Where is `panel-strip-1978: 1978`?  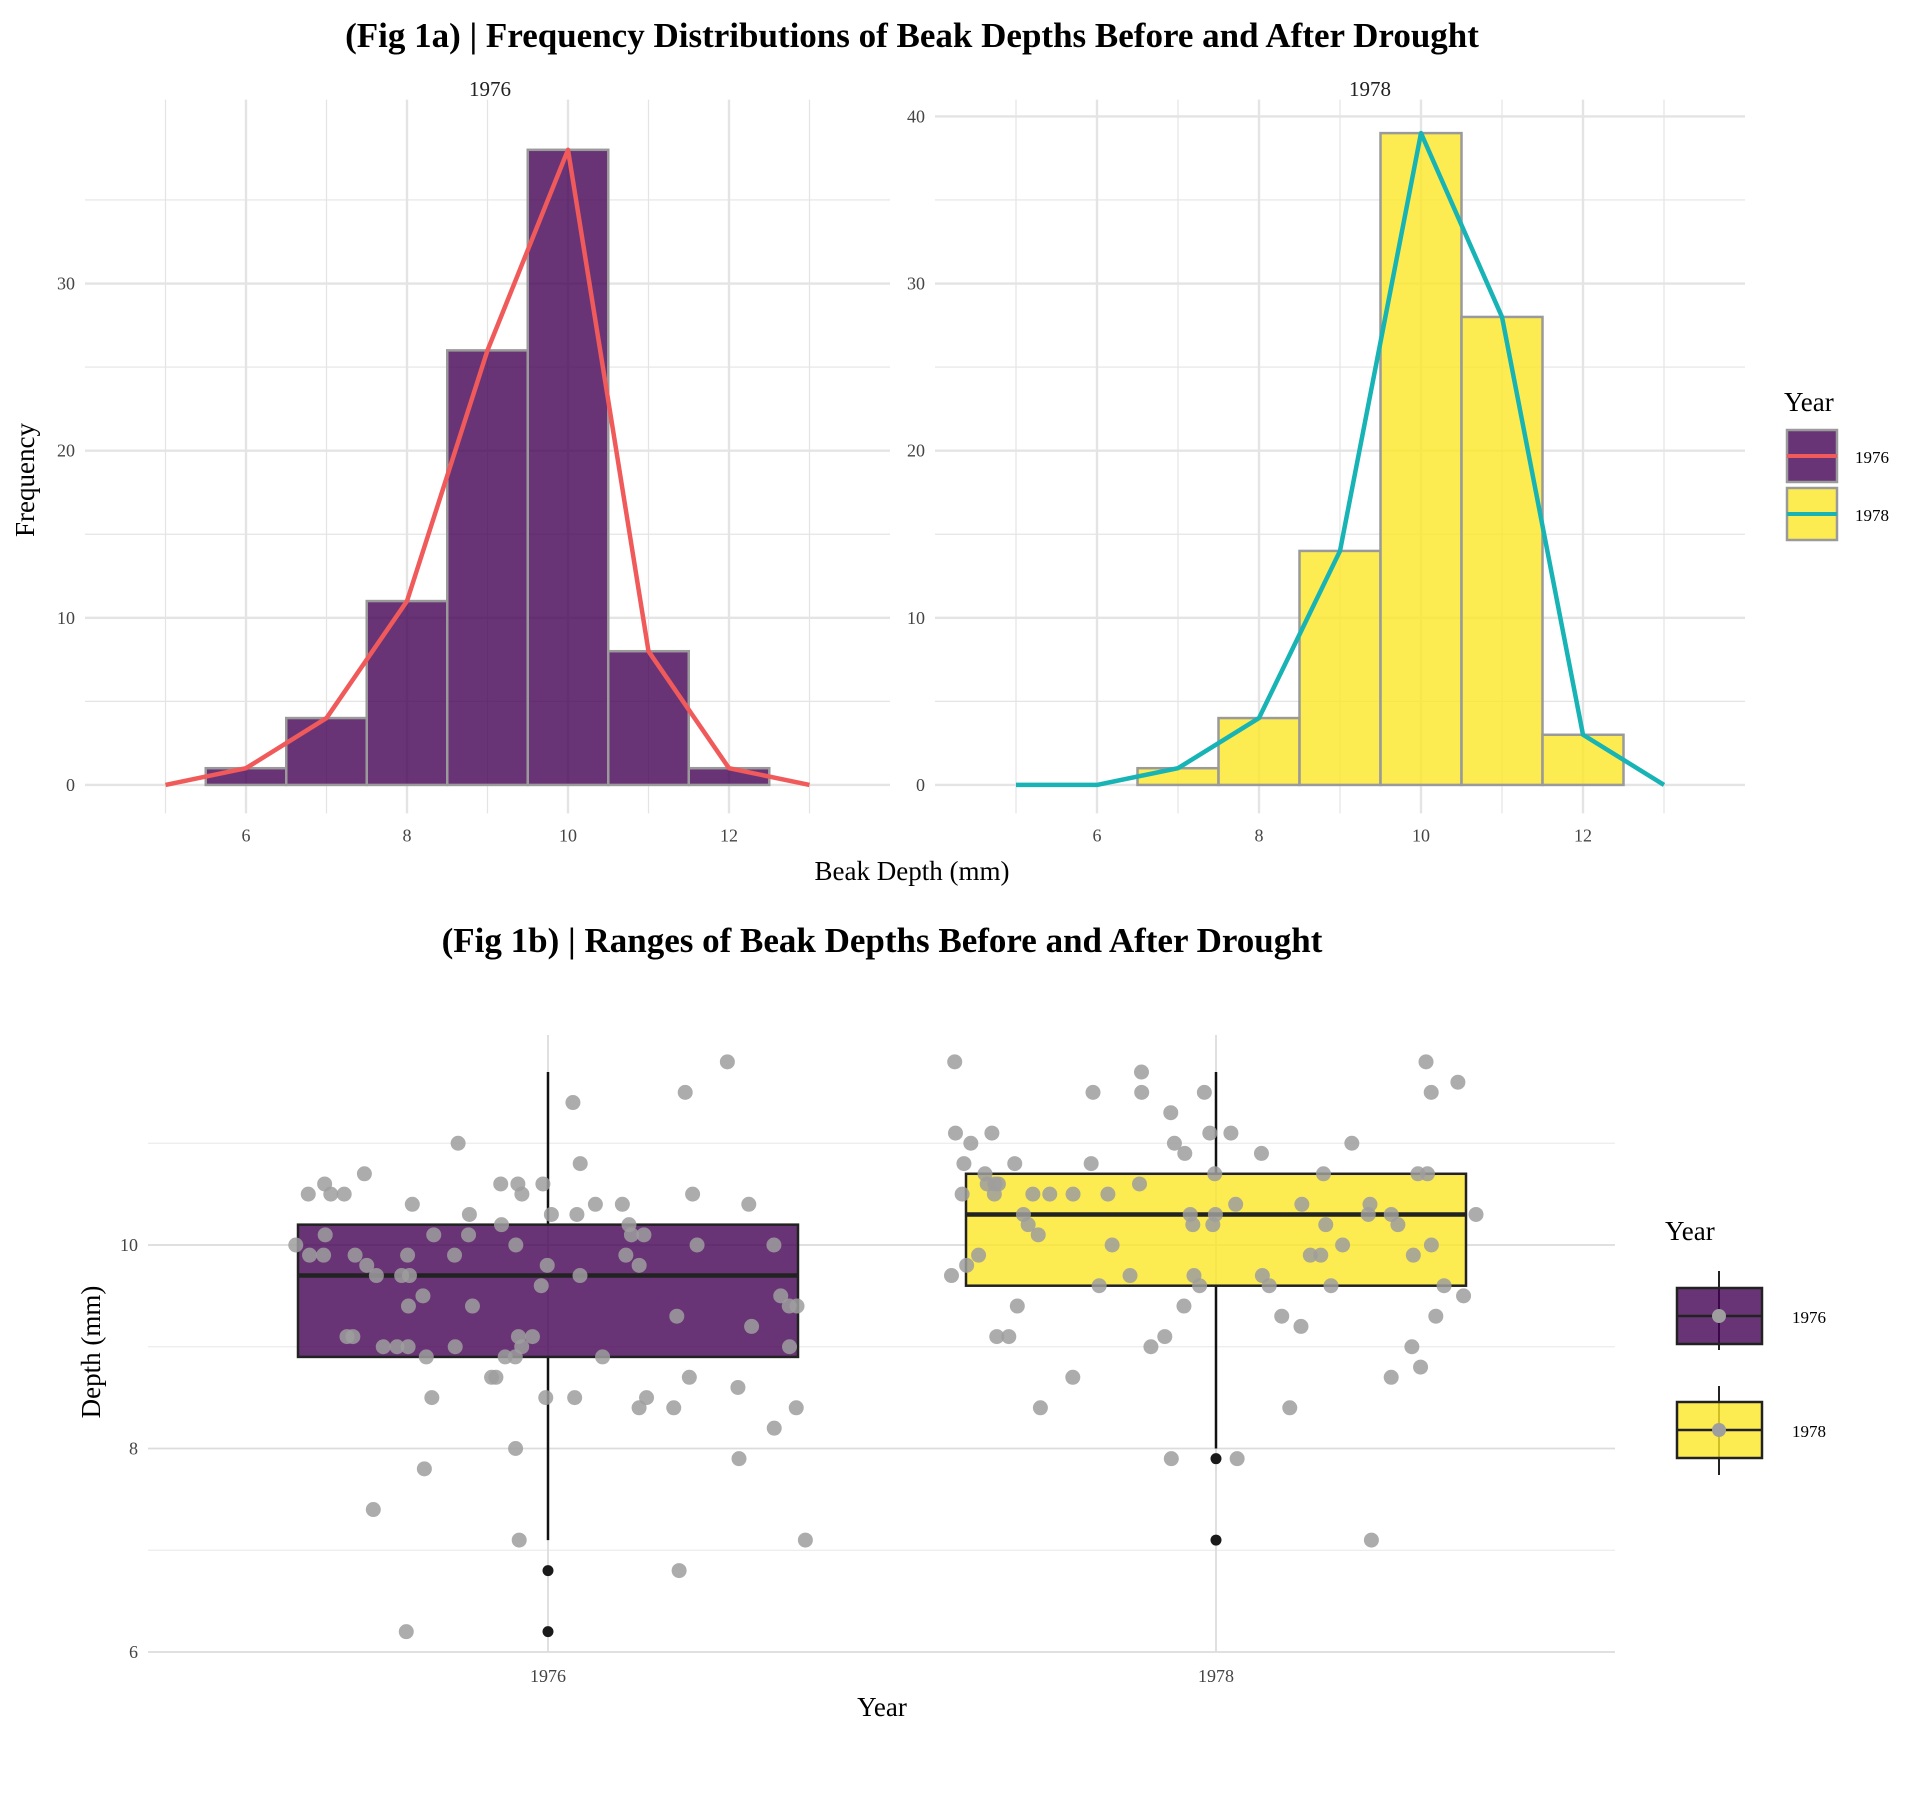
panel-strip-1978: 1978 is located at coordinates (1370, 89).